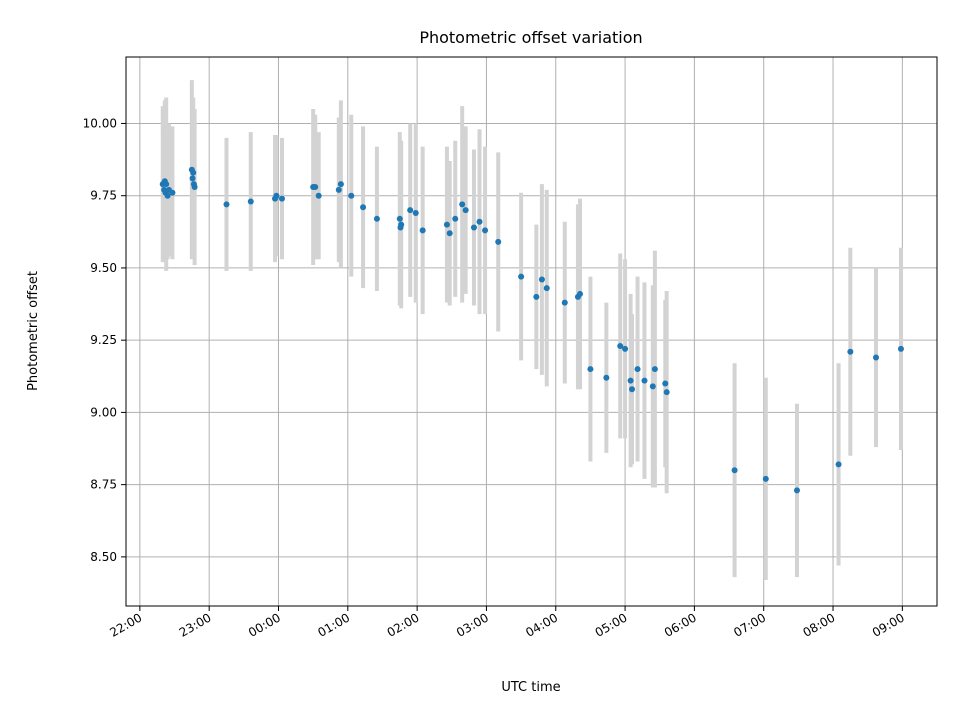 This screenshot has height=720, width=960. What do you see at coordinates (33, 331) in the screenshot?
I see `y-axis-label: Photometric offset` at bounding box center [33, 331].